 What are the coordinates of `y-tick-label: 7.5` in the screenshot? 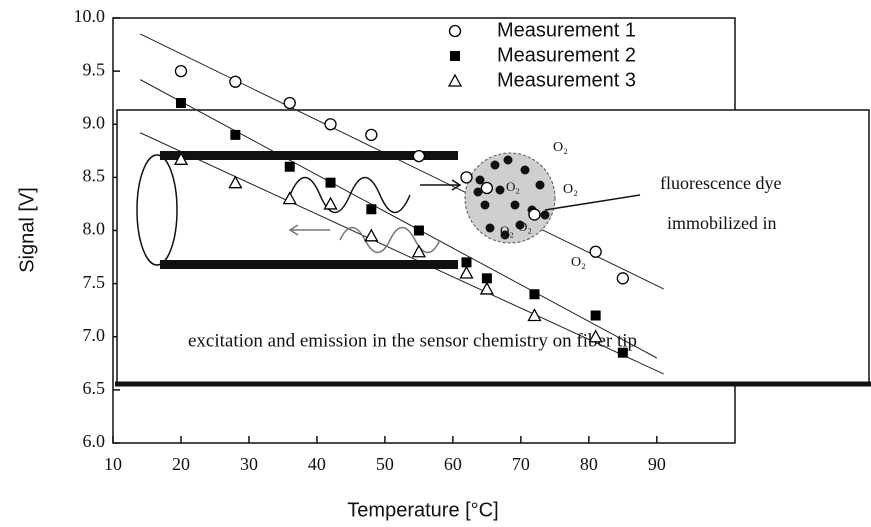 It's located at (94, 282).